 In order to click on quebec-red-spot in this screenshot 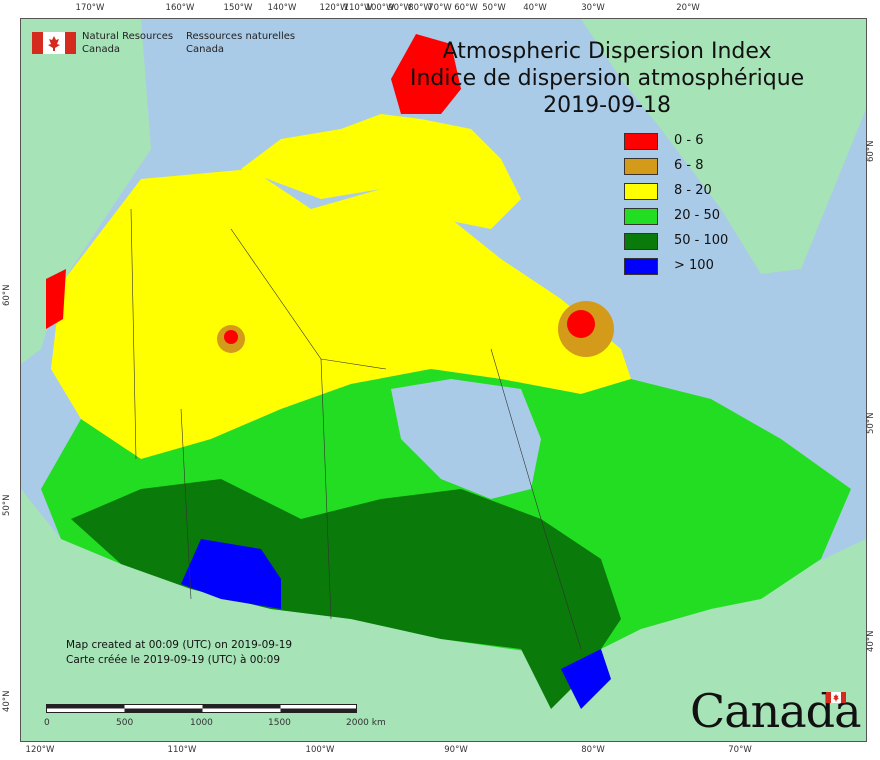, I will do `click(581, 324)`.